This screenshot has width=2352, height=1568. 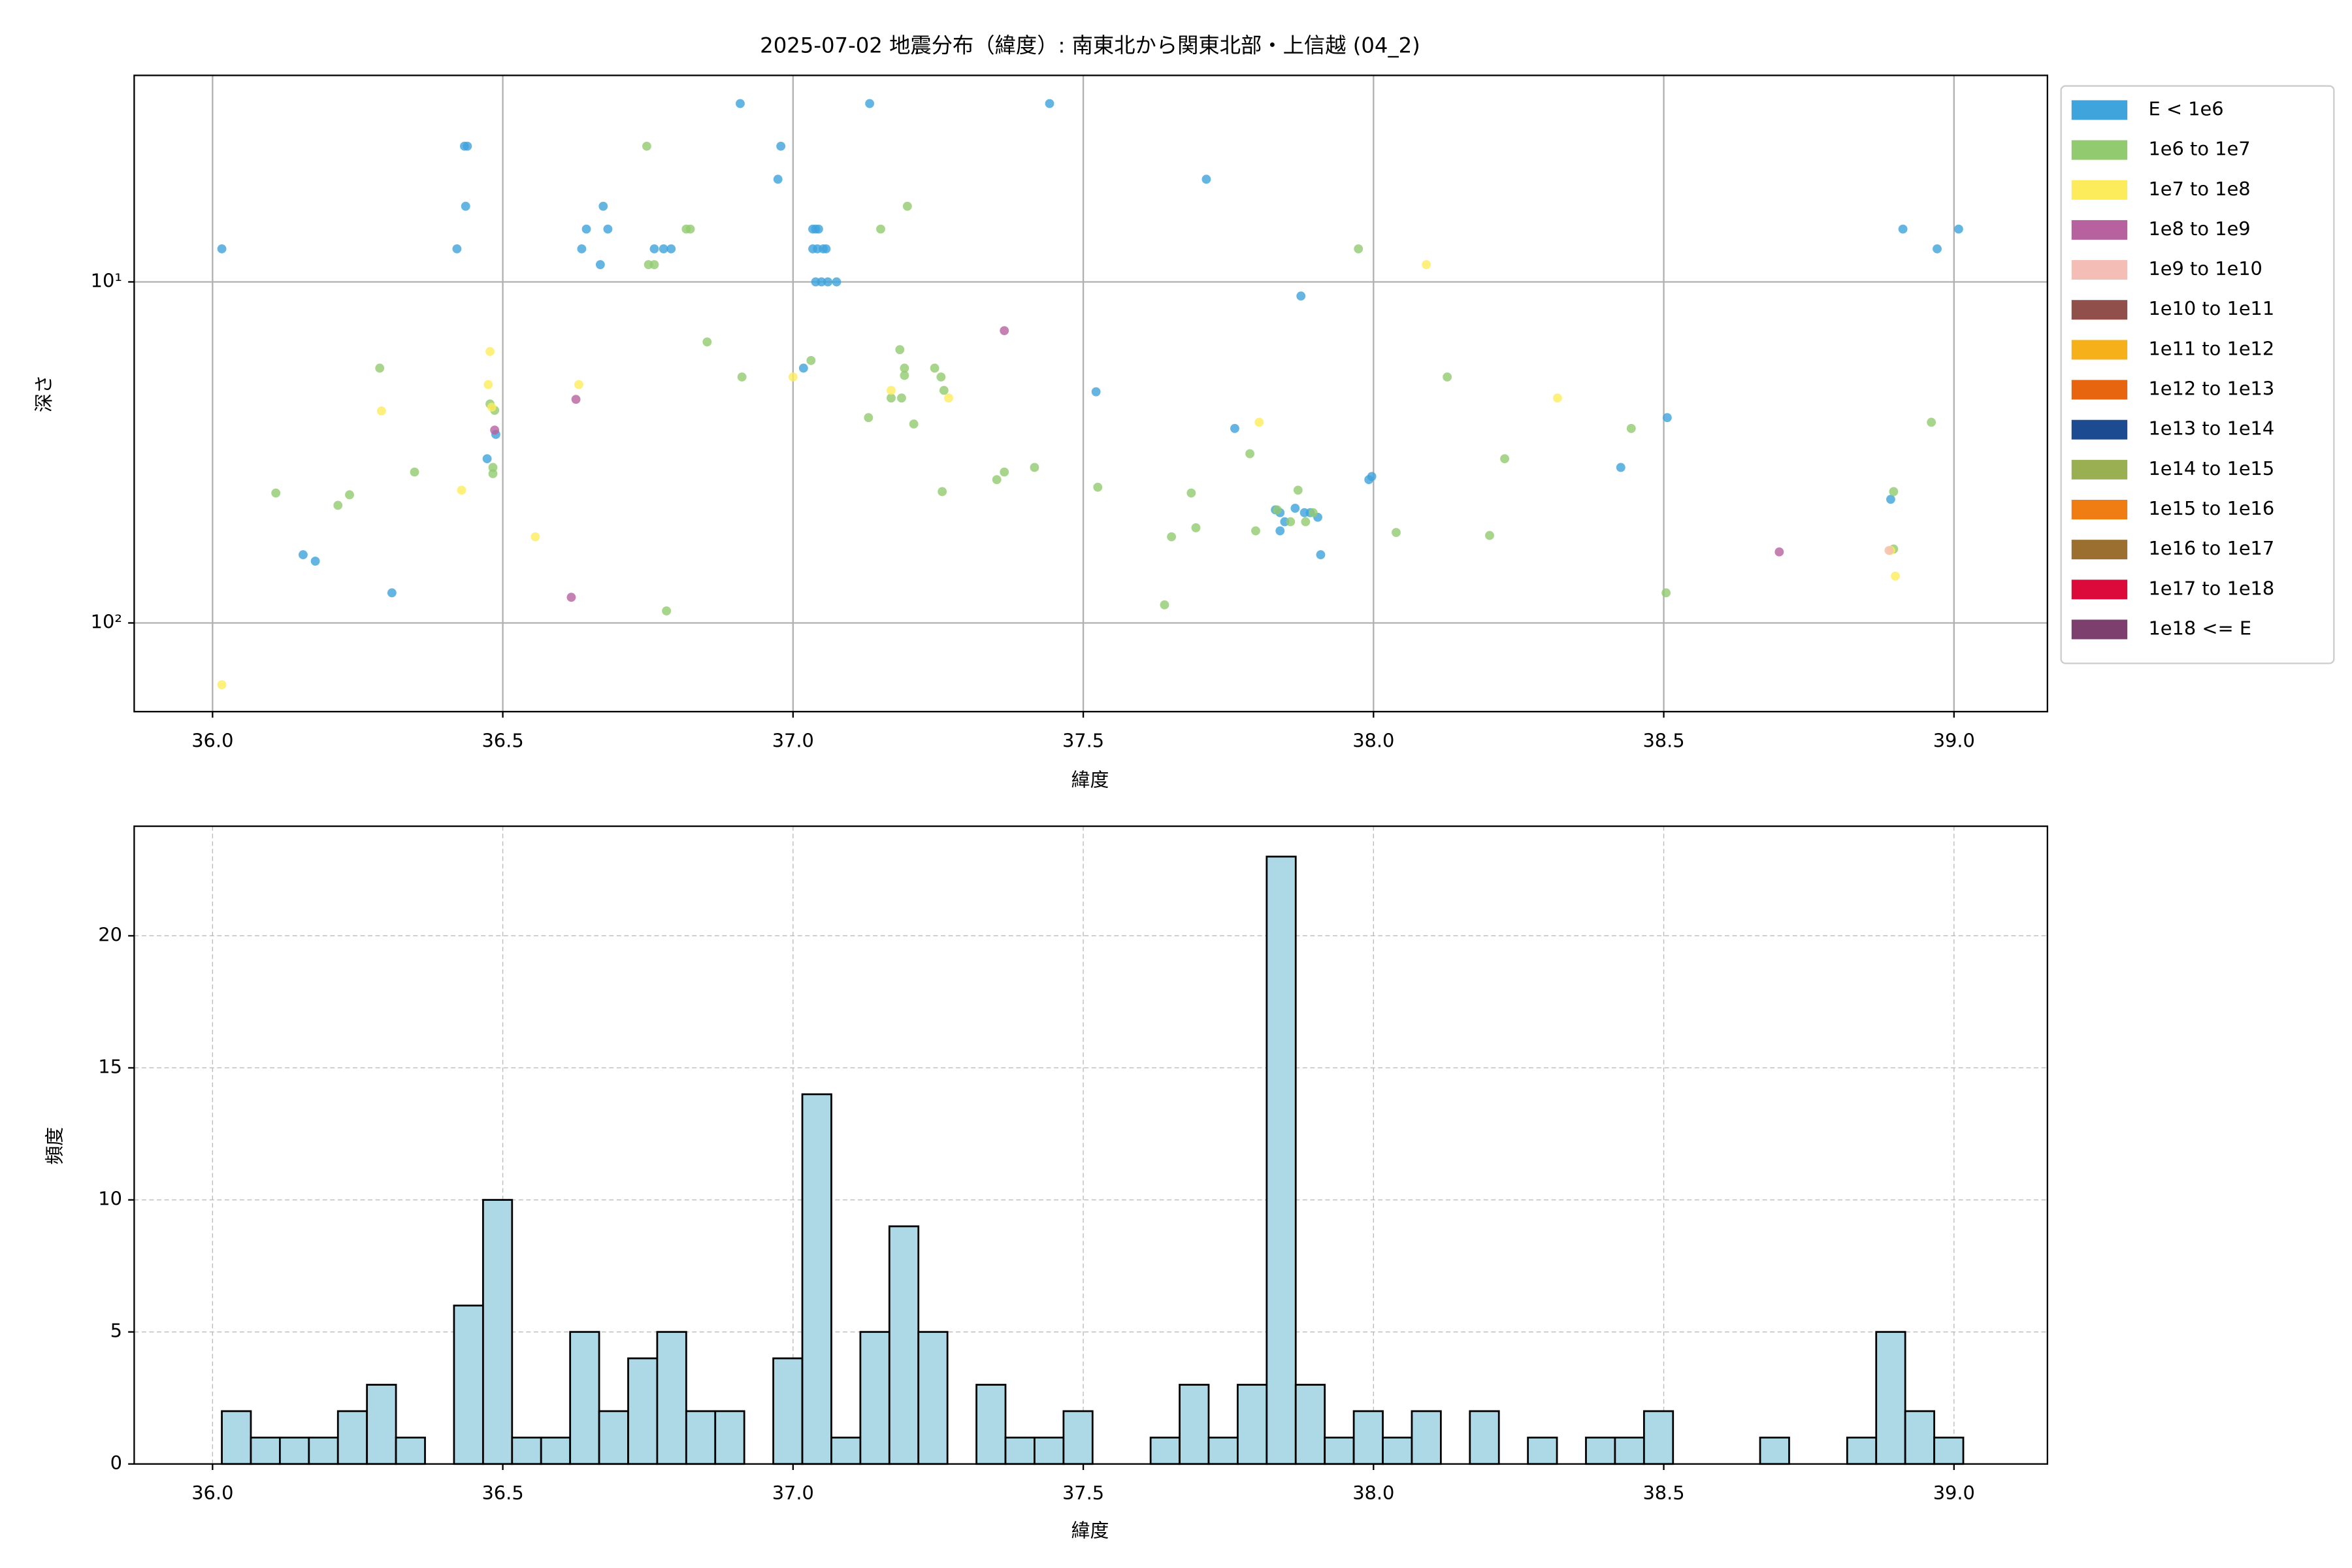 I want to click on legend-label: 1e18 <= E, so click(x=2199, y=628).